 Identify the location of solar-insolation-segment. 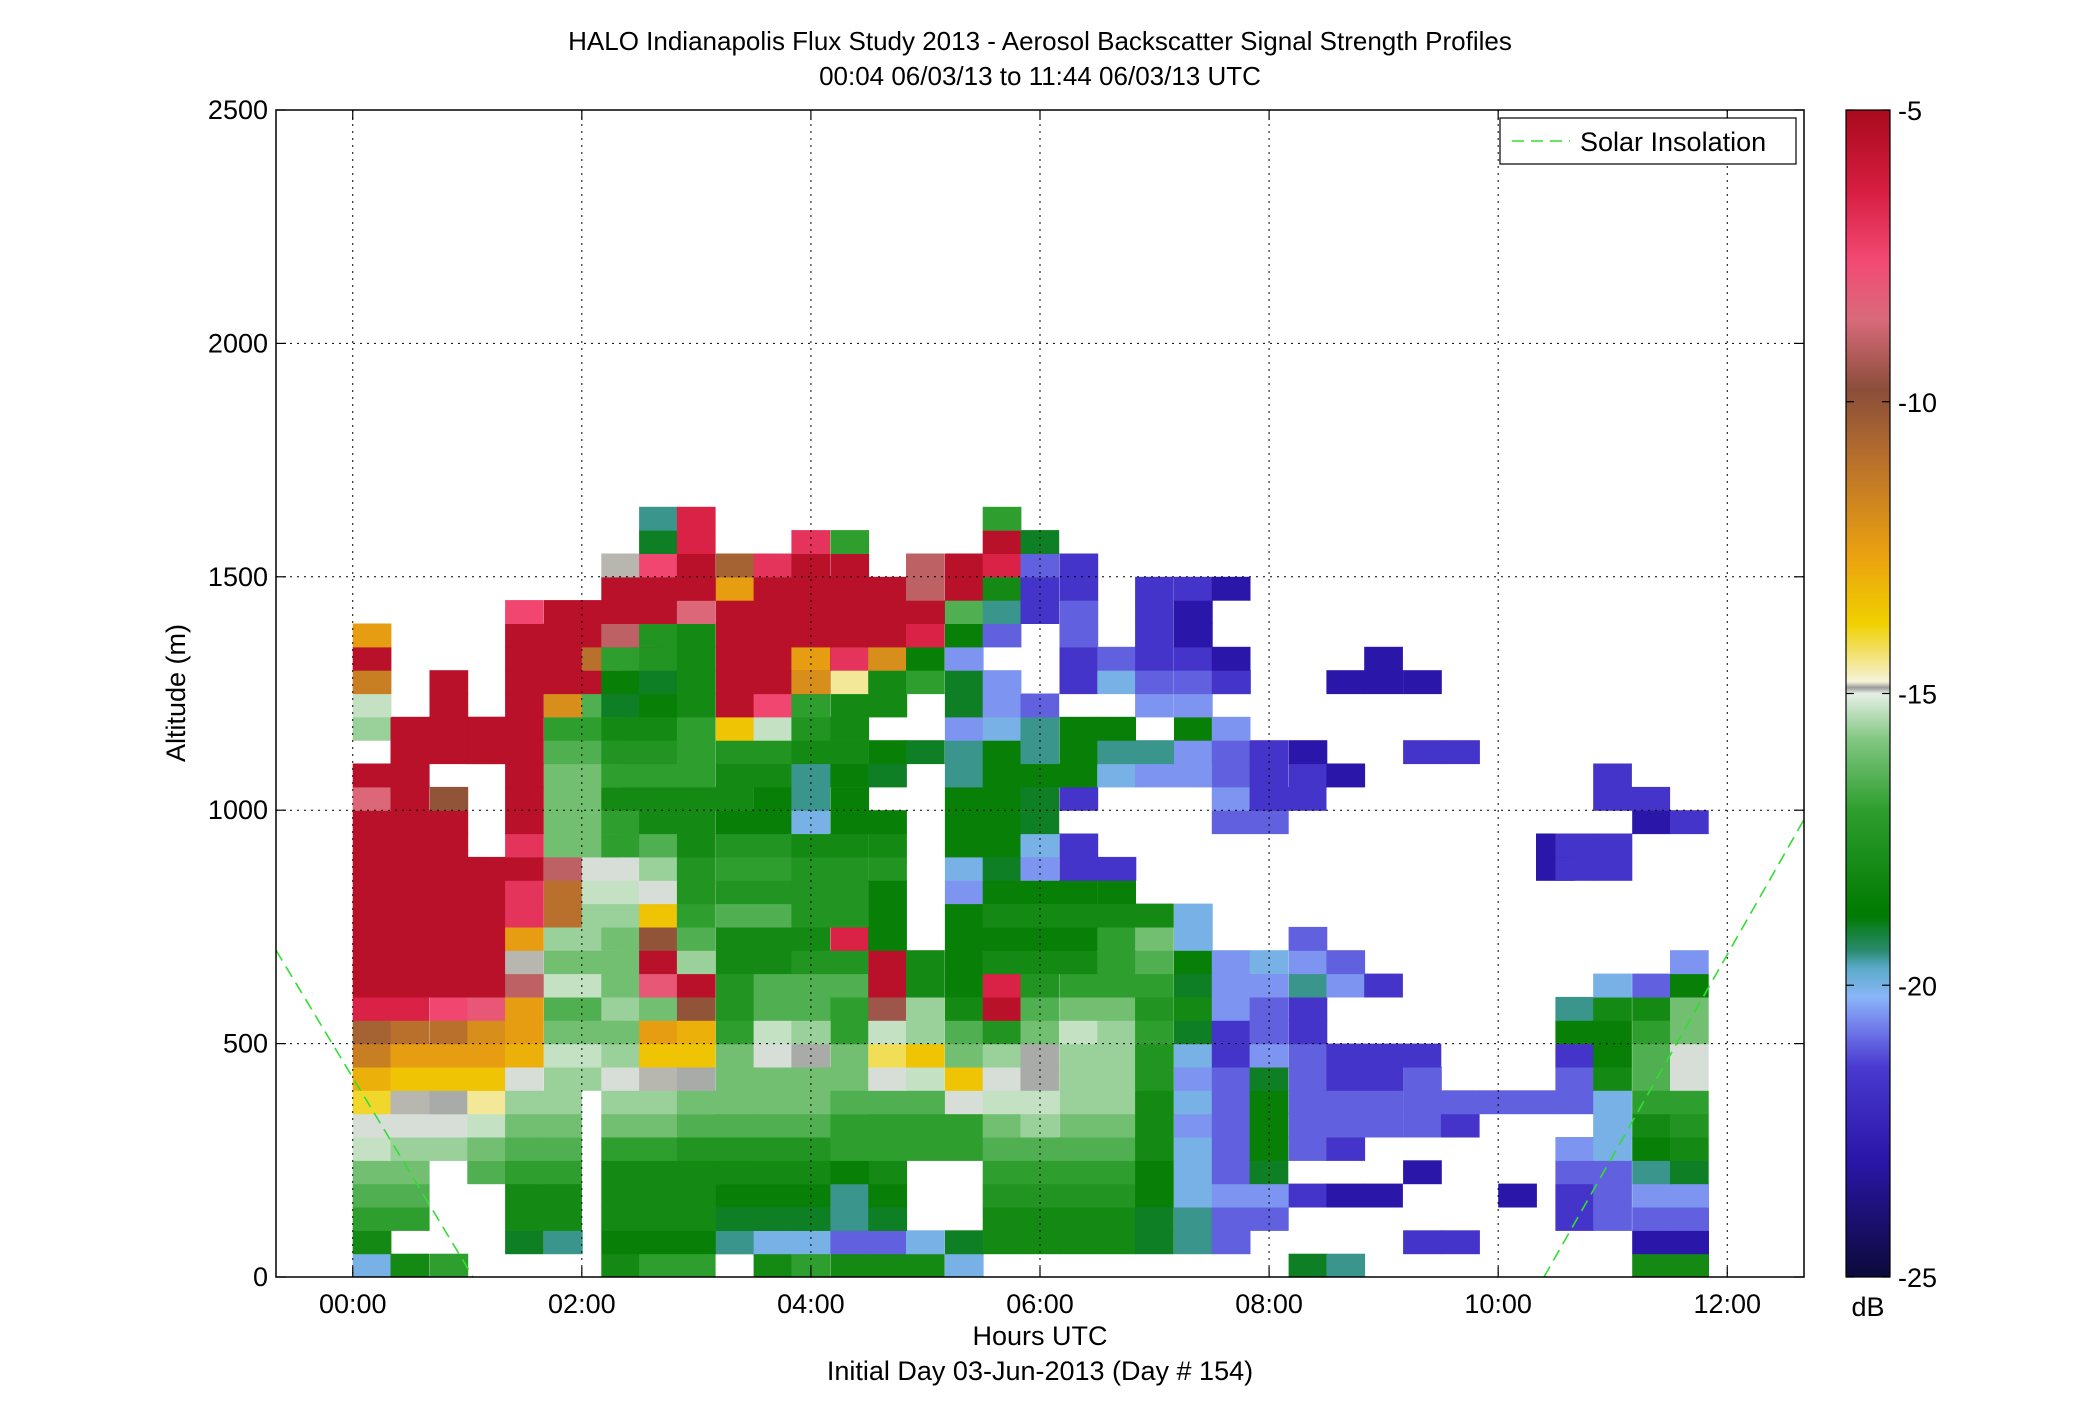
(375, 1113).